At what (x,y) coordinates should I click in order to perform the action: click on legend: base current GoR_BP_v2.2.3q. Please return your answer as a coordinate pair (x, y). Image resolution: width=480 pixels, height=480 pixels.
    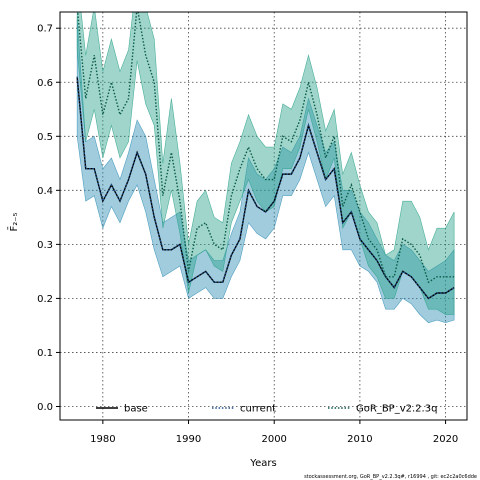
    Looking at the image, I should click on (266, 409).